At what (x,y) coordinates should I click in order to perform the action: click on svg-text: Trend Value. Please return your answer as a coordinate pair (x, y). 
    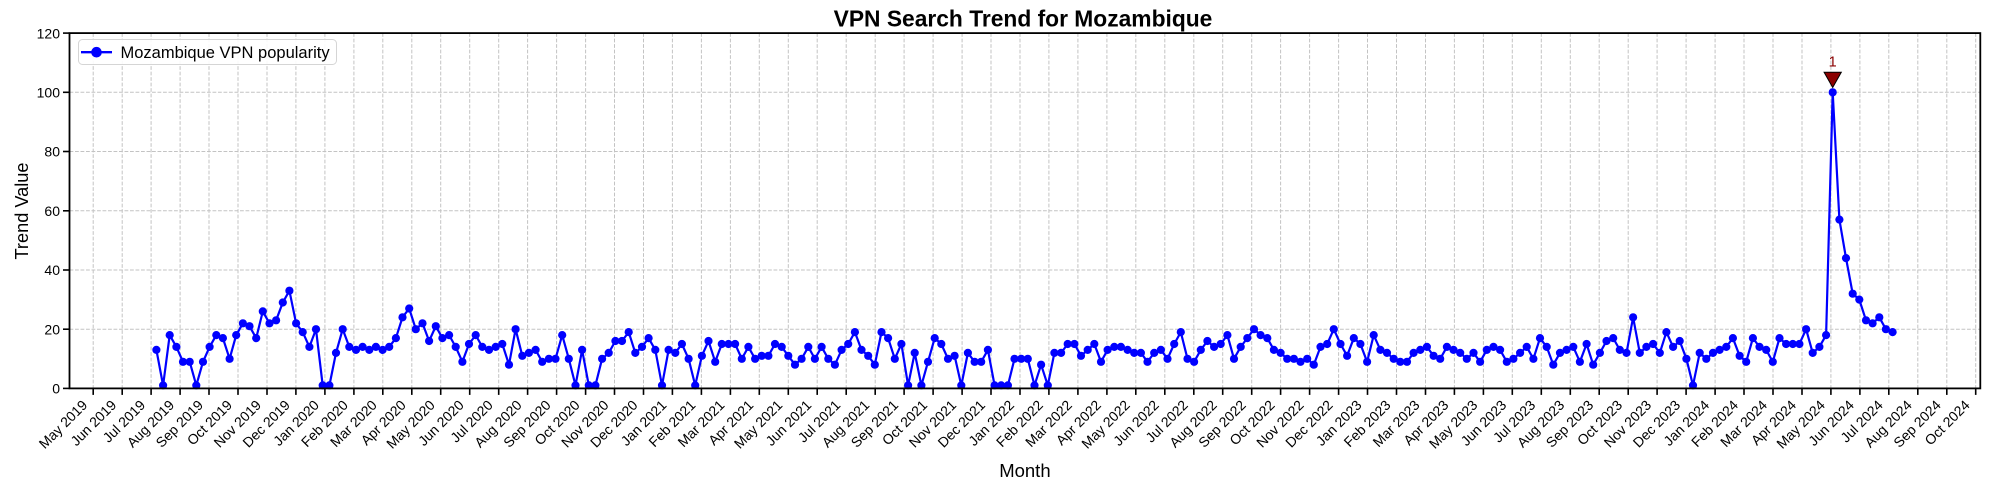
    Looking at the image, I should click on (22, 210).